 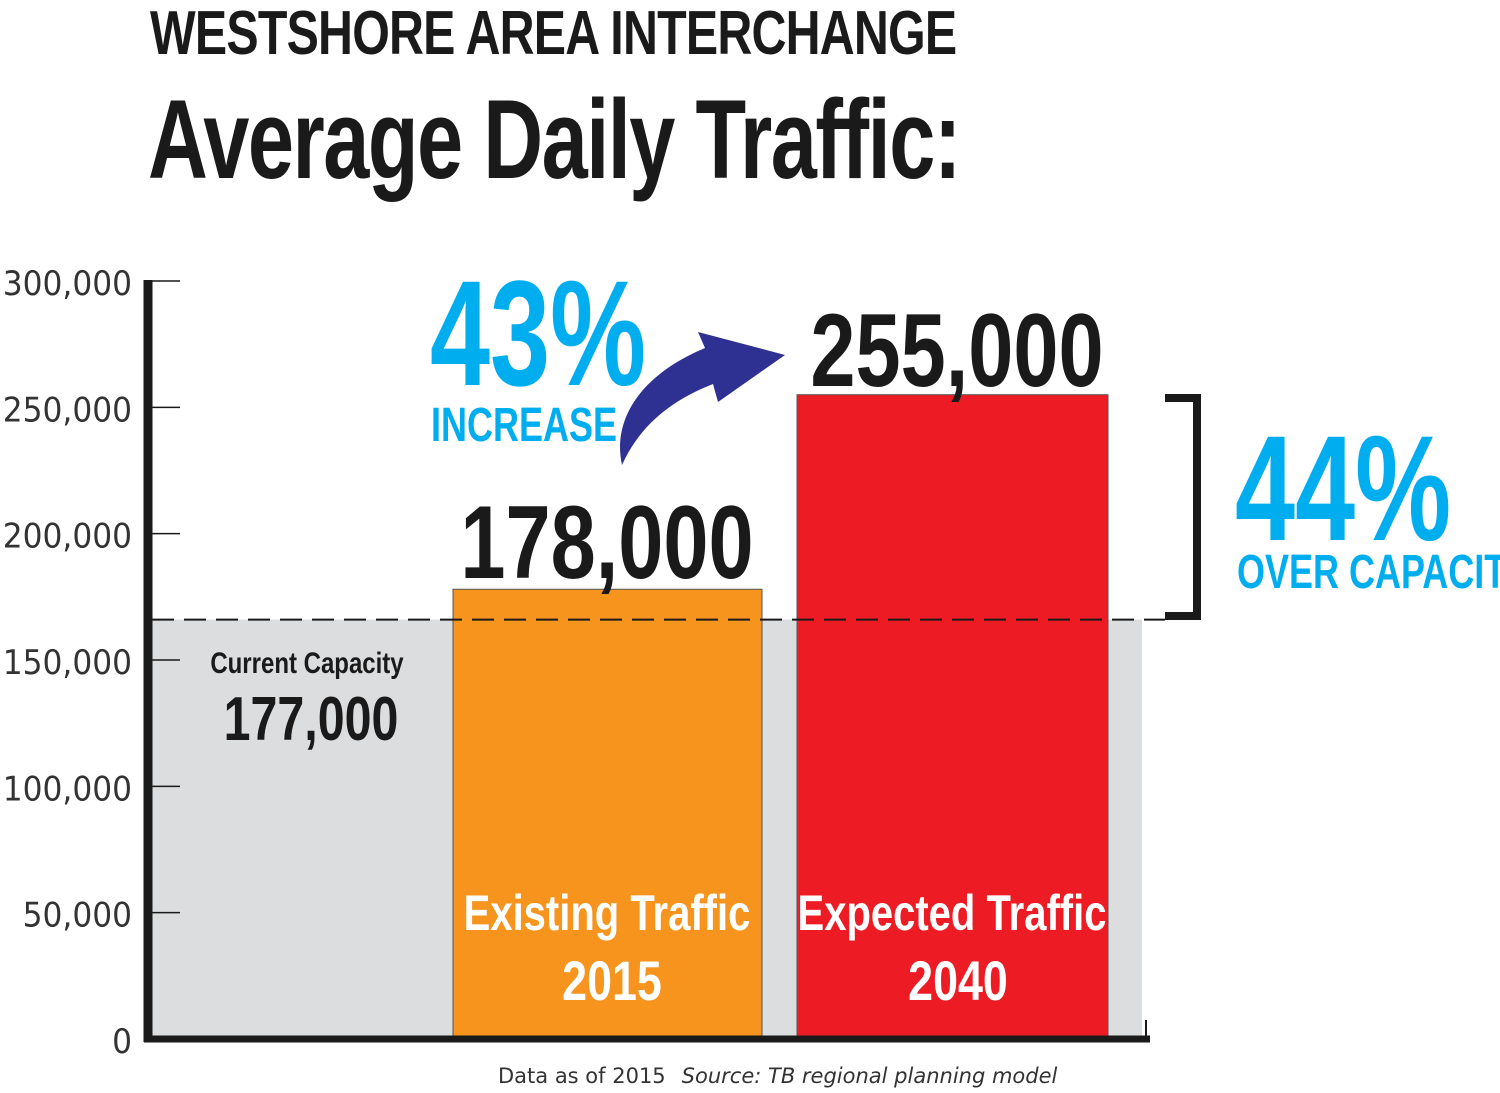 What do you see at coordinates (311, 718) in the screenshot?
I see `capacity-value-label: 177,000` at bounding box center [311, 718].